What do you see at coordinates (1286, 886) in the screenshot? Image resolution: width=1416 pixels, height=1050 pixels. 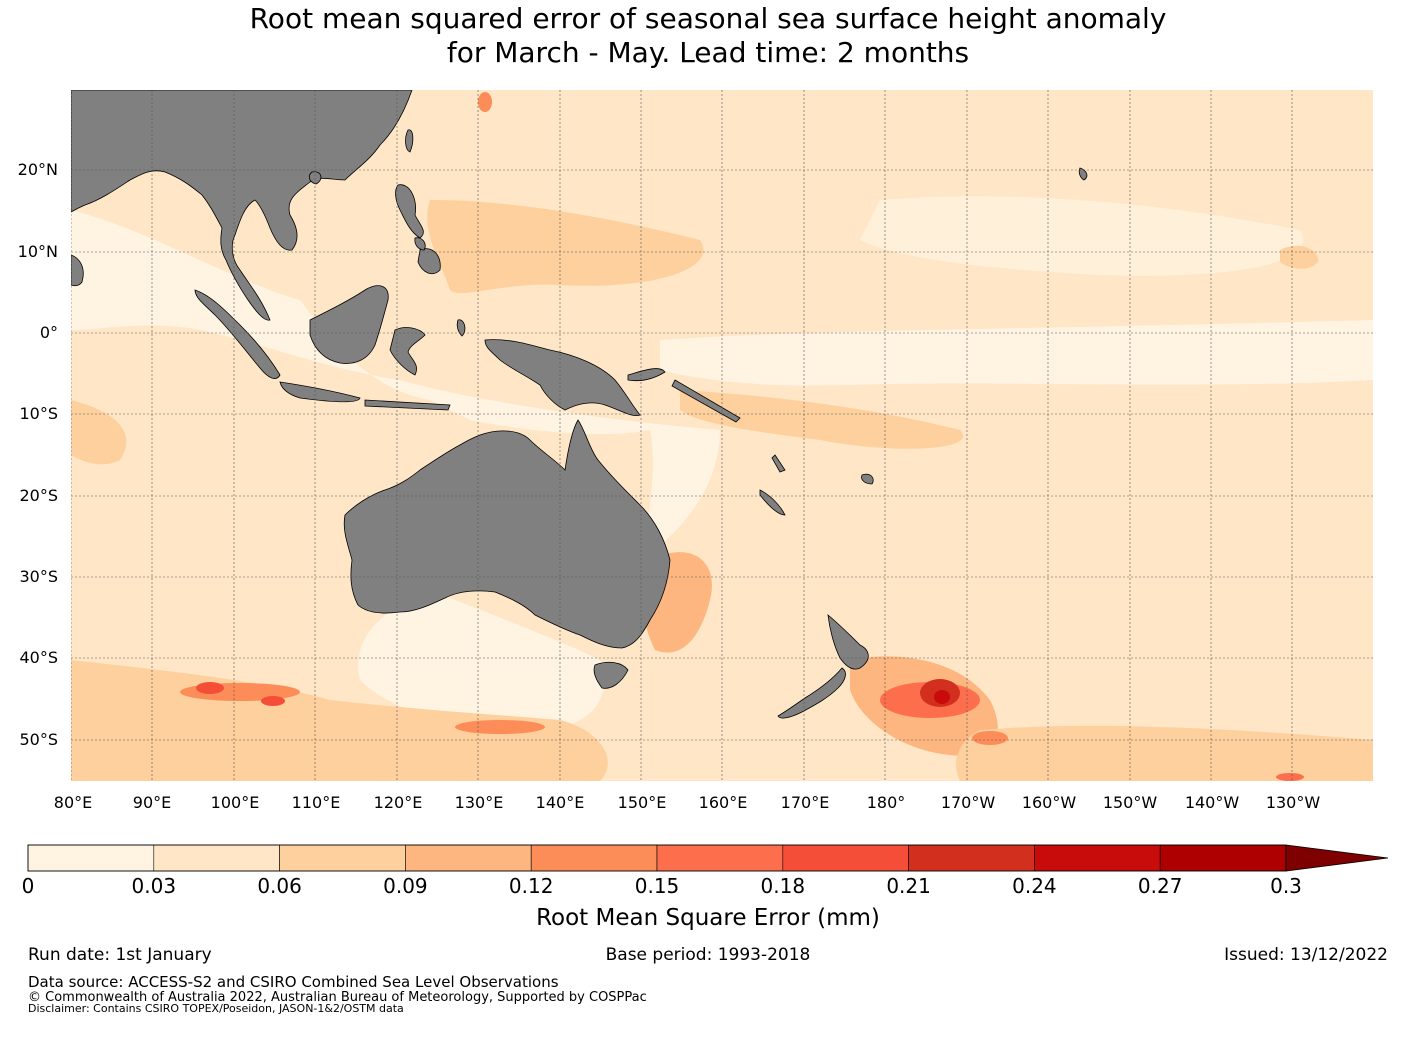 I see `colorbar-tick-label: 0.3` at bounding box center [1286, 886].